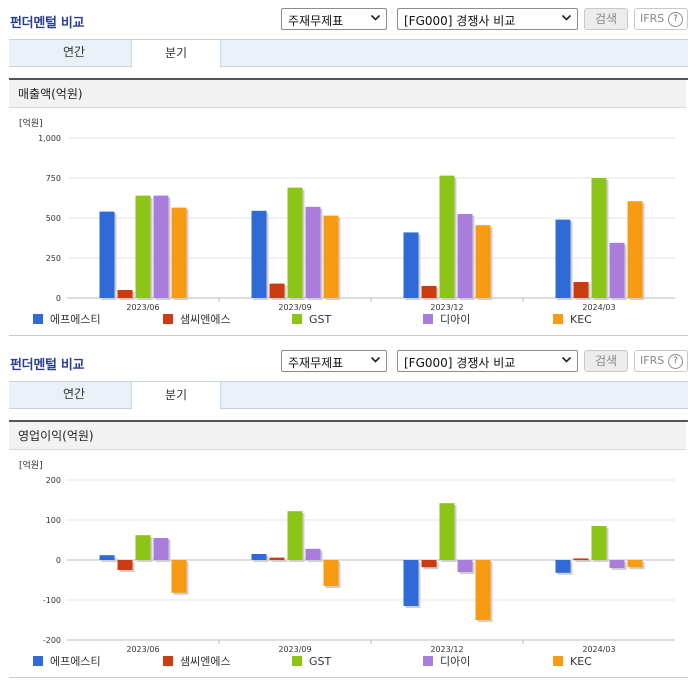 Image resolution: width=696 pixels, height=684 pixels. Describe the element at coordinates (142, 307) in the screenshot. I see `x-tick-label: 2023/06` at that location.